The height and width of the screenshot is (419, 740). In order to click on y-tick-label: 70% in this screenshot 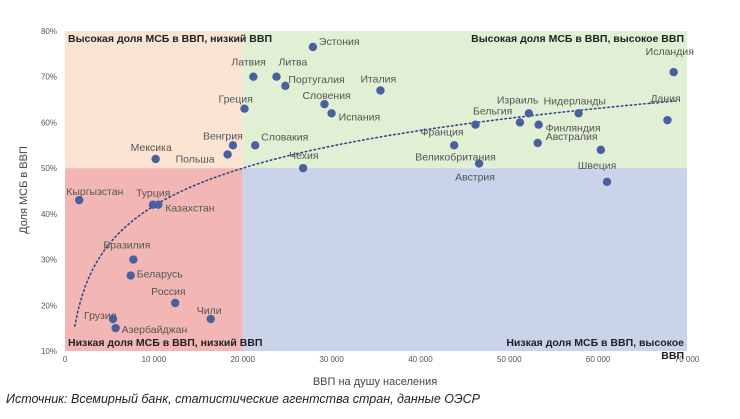, I will do `click(49, 77)`.